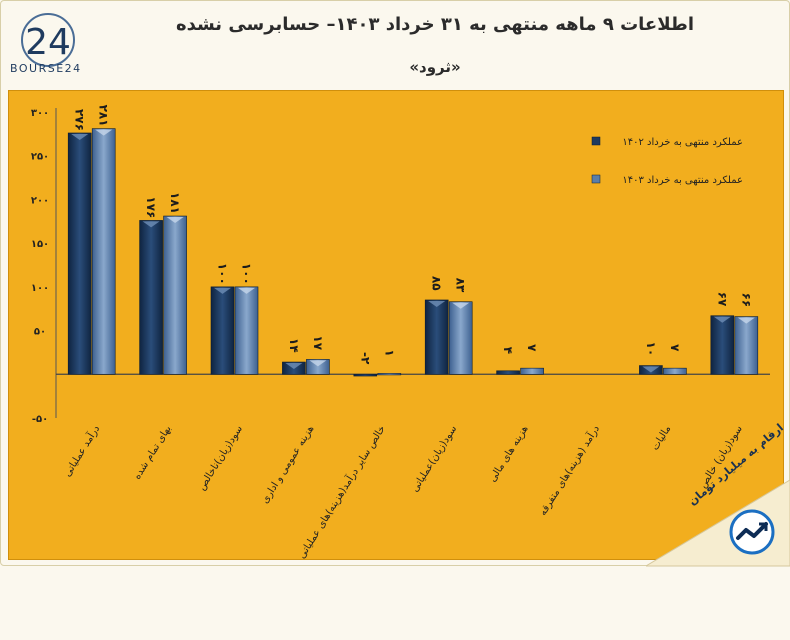 The image size is (790, 640). Describe the element at coordinates (718, 523) in the screenshot. I see `units-badge` at that location.